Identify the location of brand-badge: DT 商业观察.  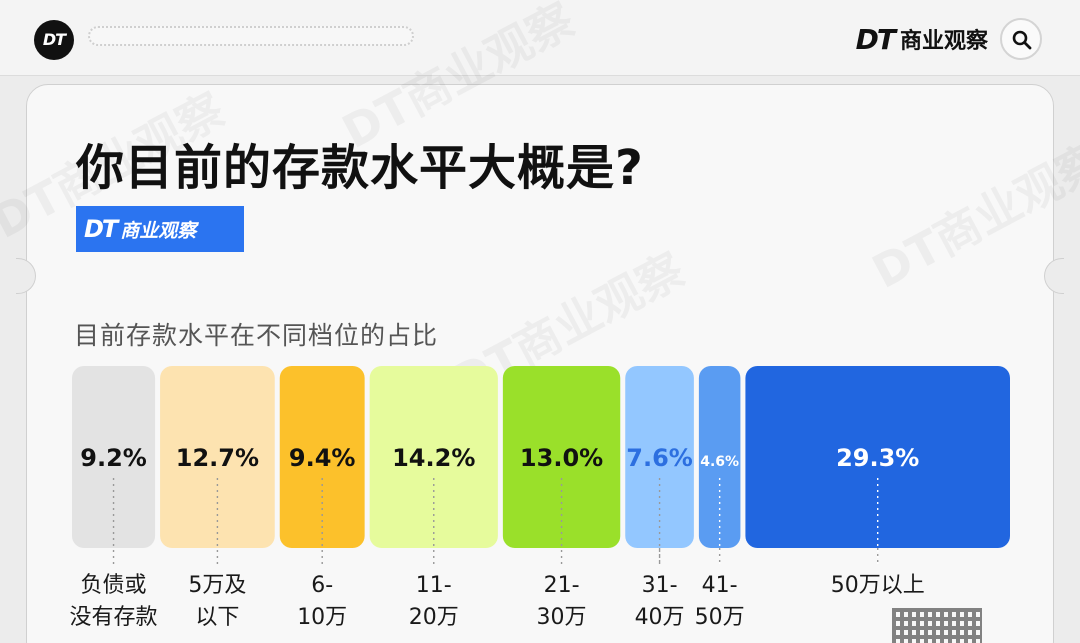
(160, 229).